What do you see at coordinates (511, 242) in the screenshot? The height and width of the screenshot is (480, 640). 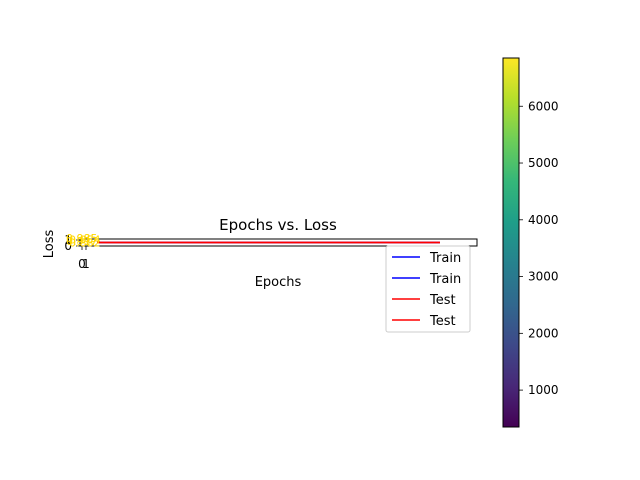 I see `colorbar-gradient` at bounding box center [511, 242].